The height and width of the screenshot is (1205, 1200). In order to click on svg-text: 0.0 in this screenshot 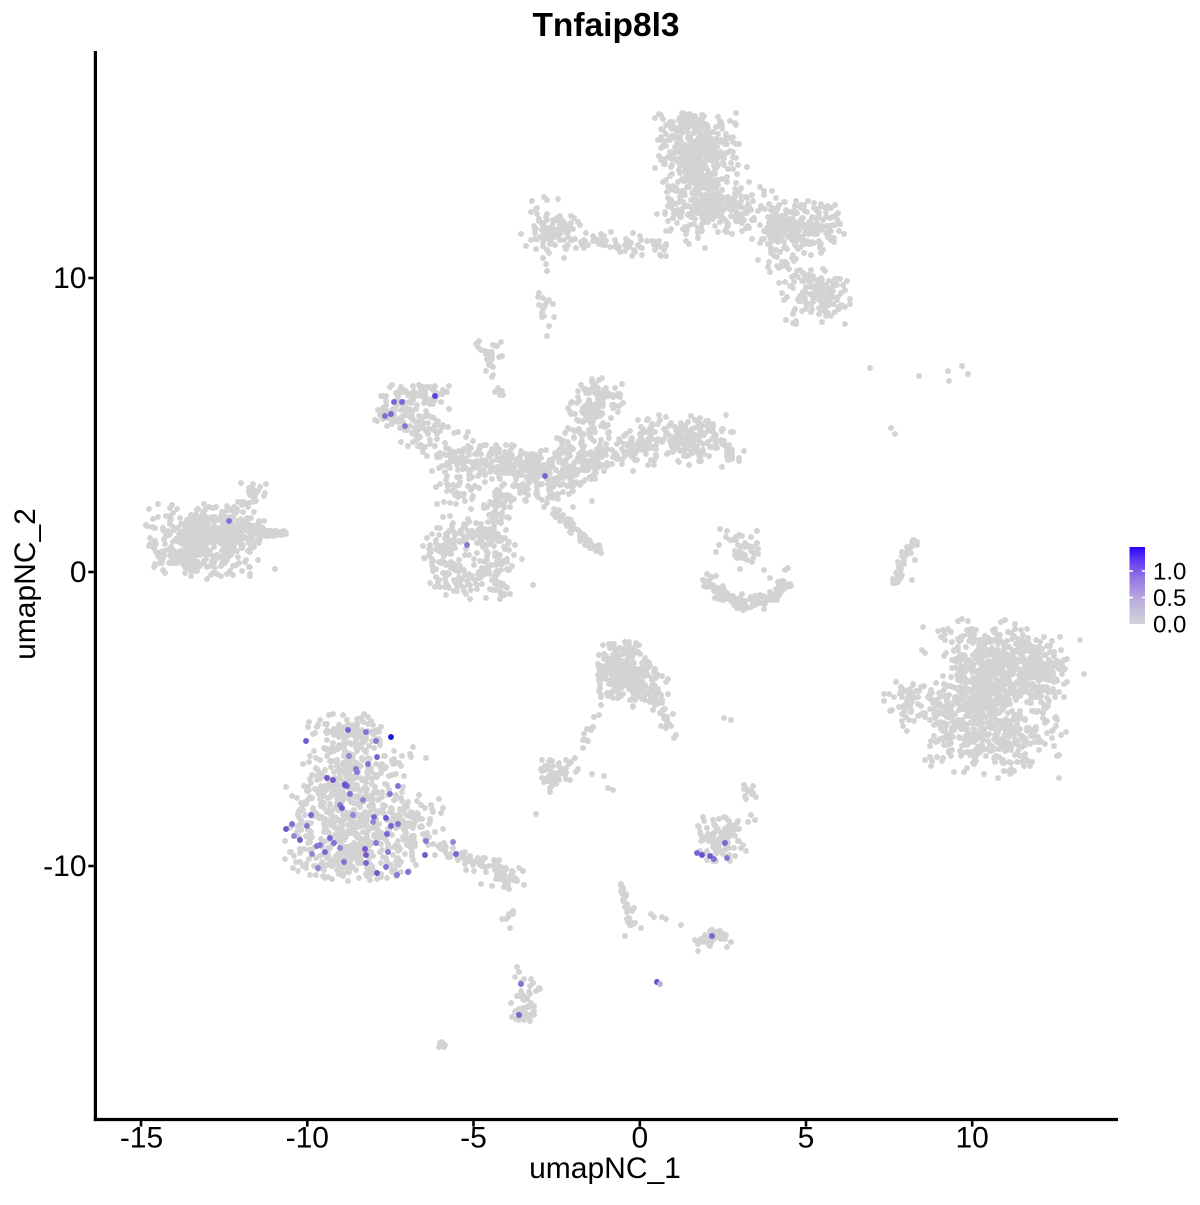, I will do `click(1169, 625)`.